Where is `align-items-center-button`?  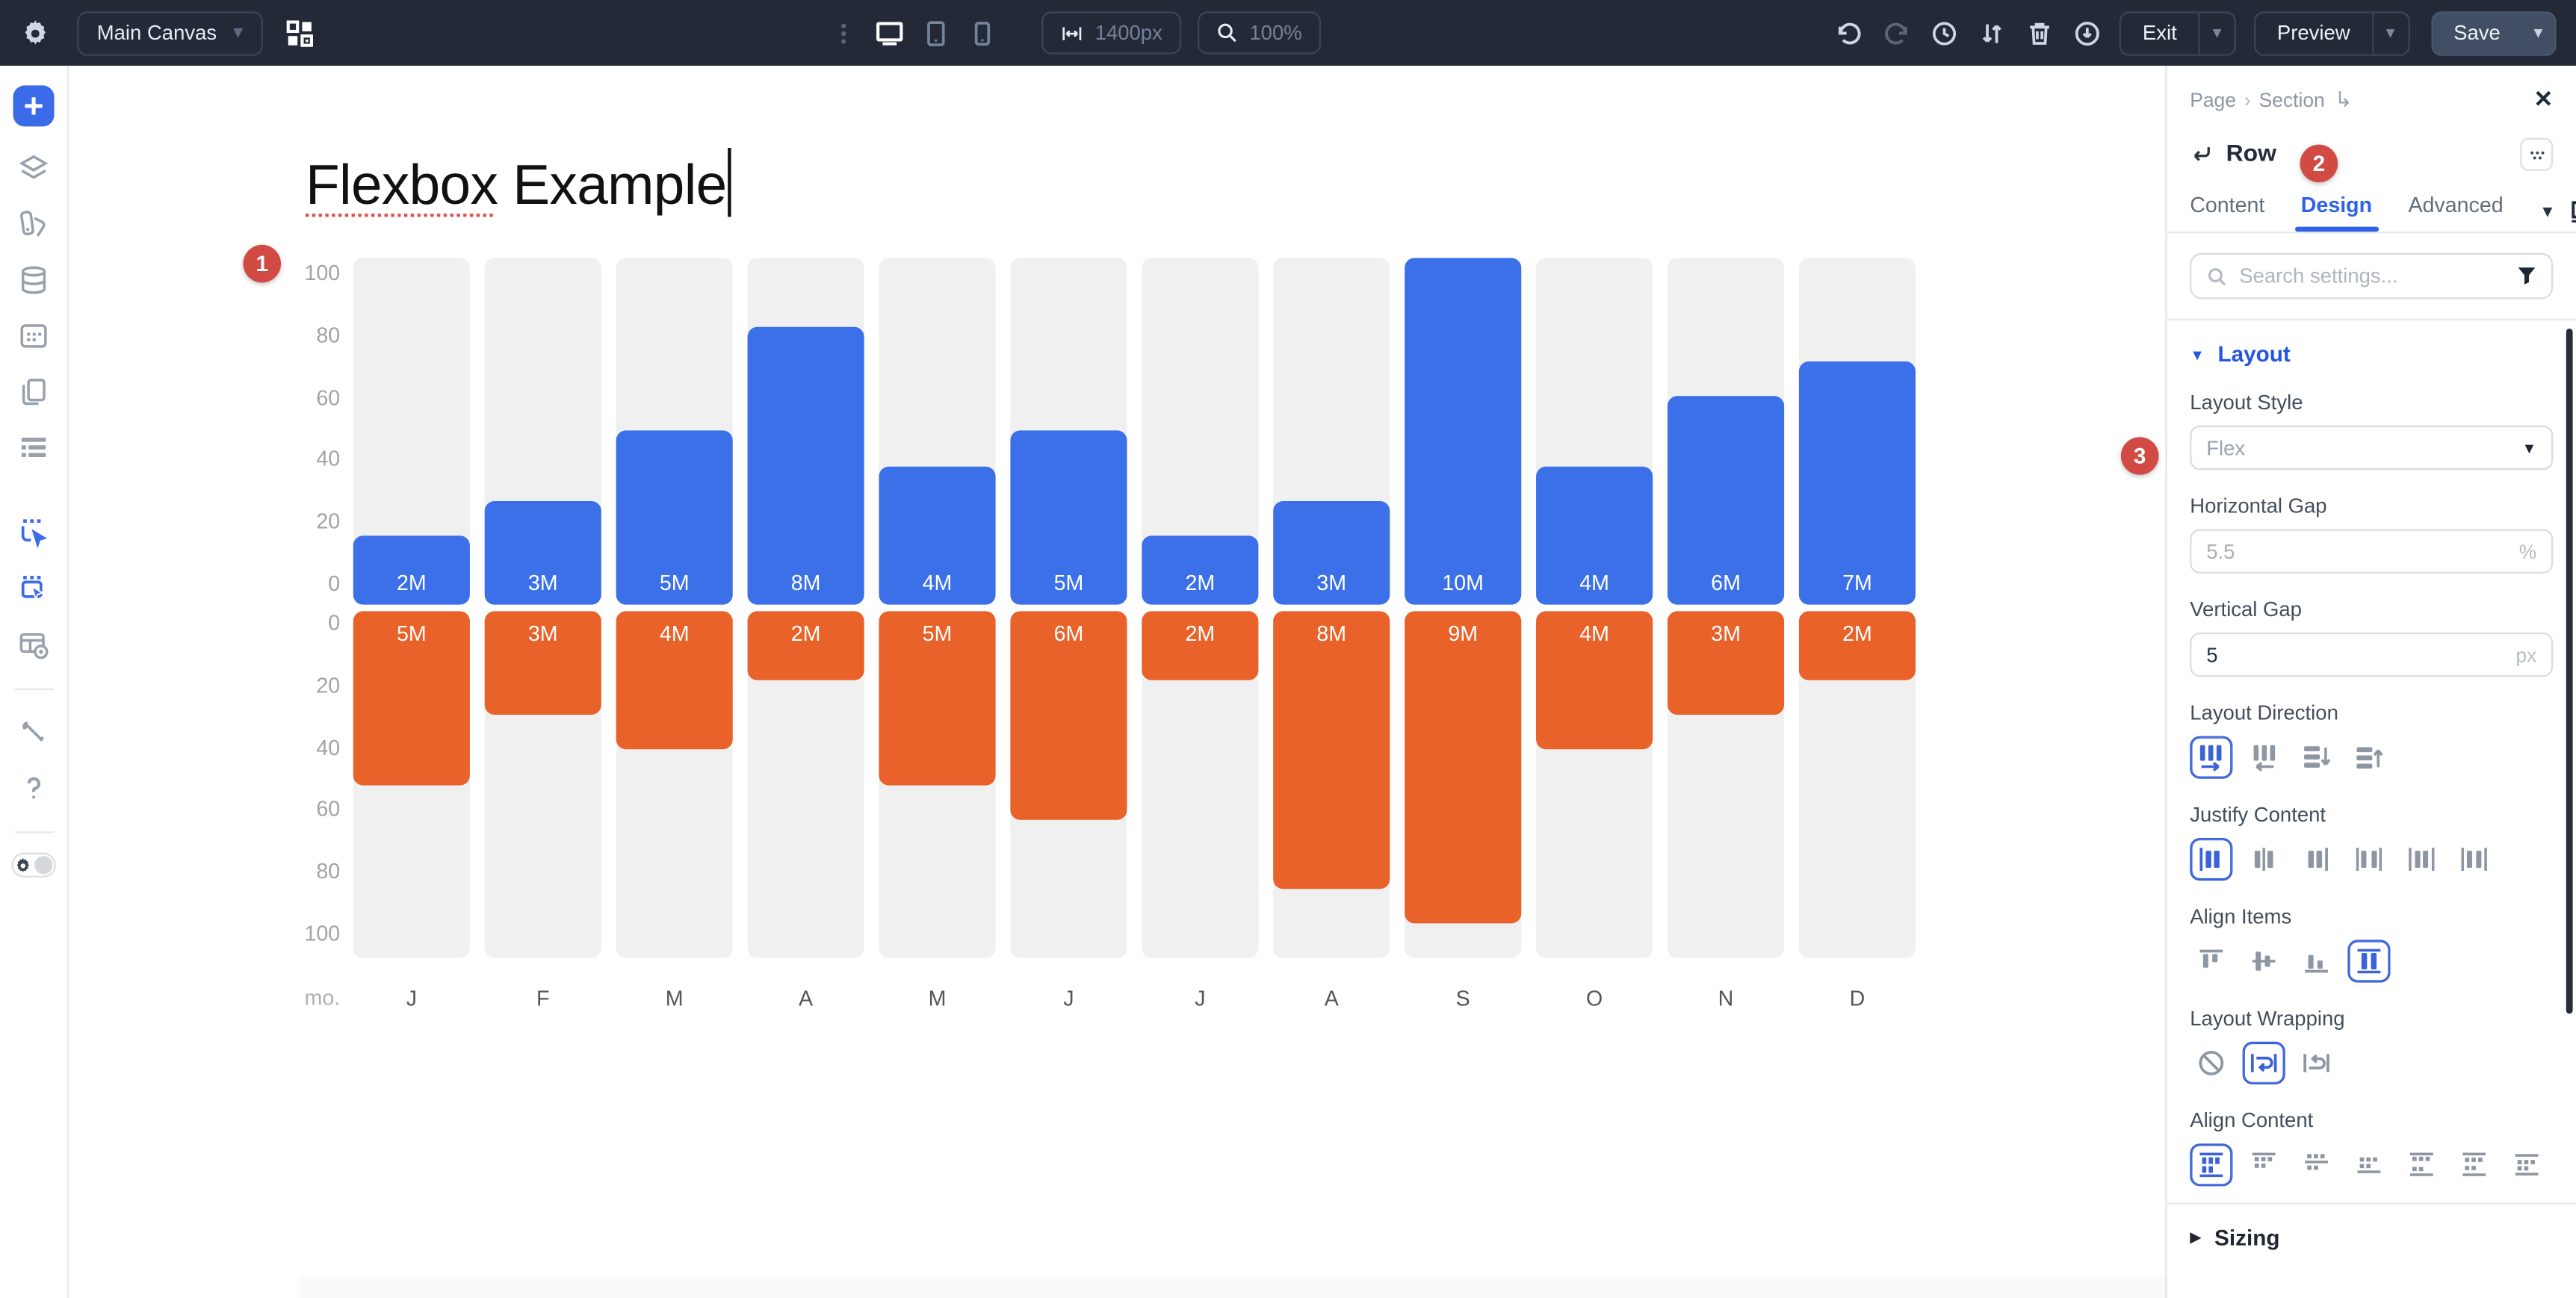 align-items-center-button is located at coordinates (2264, 961).